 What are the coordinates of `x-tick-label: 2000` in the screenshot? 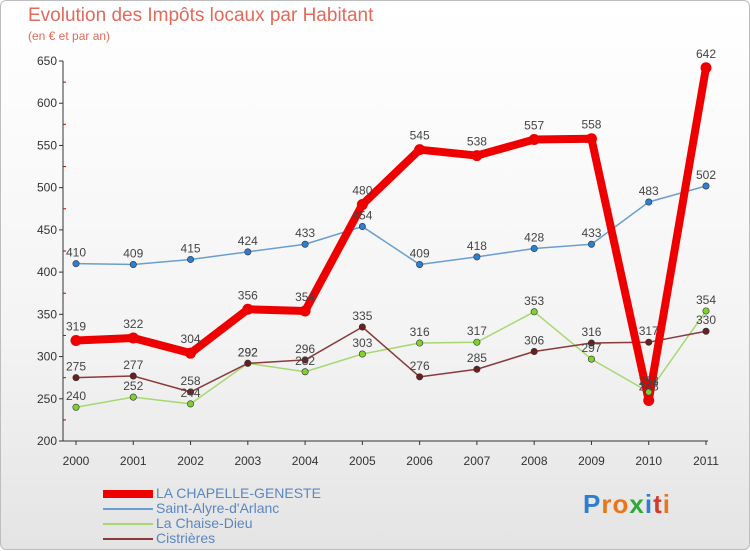 It's located at (76, 461).